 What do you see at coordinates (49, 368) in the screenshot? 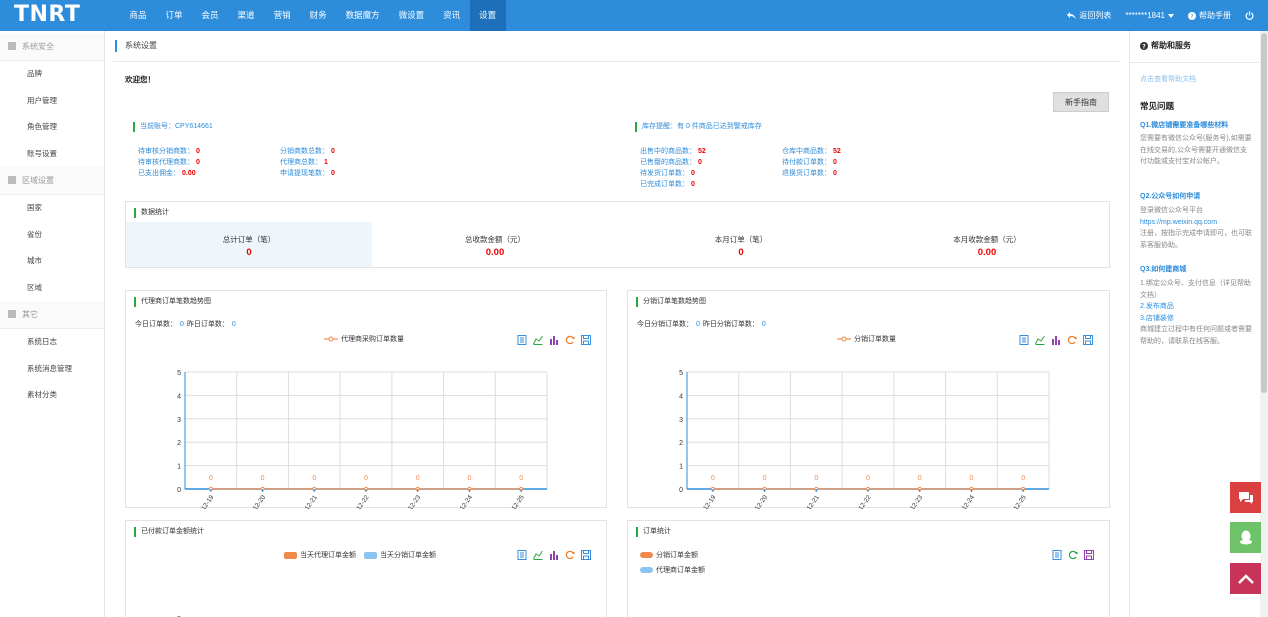
I see `sidebar-item-message-management: 系统消息管理` at bounding box center [49, 368].